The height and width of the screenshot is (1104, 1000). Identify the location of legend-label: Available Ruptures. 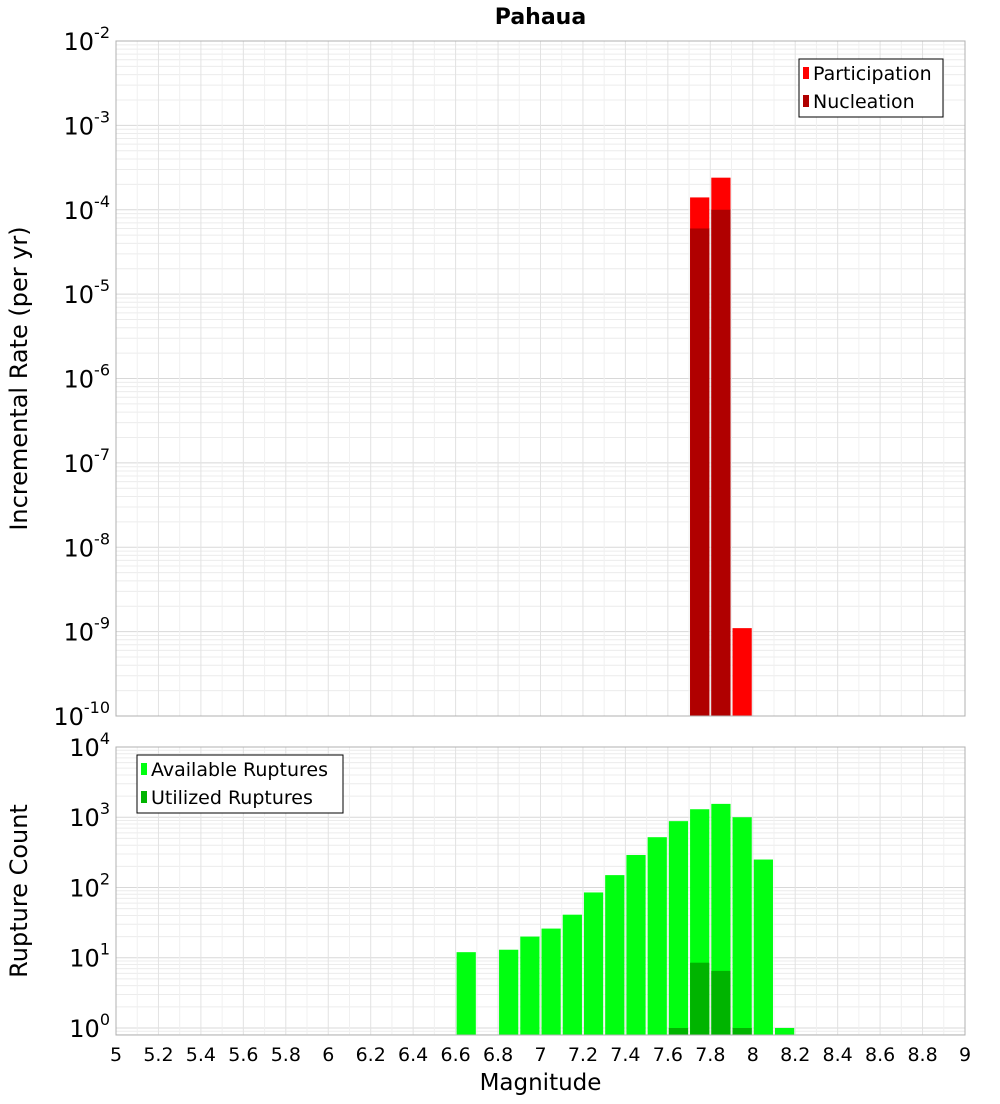
(239, 770).